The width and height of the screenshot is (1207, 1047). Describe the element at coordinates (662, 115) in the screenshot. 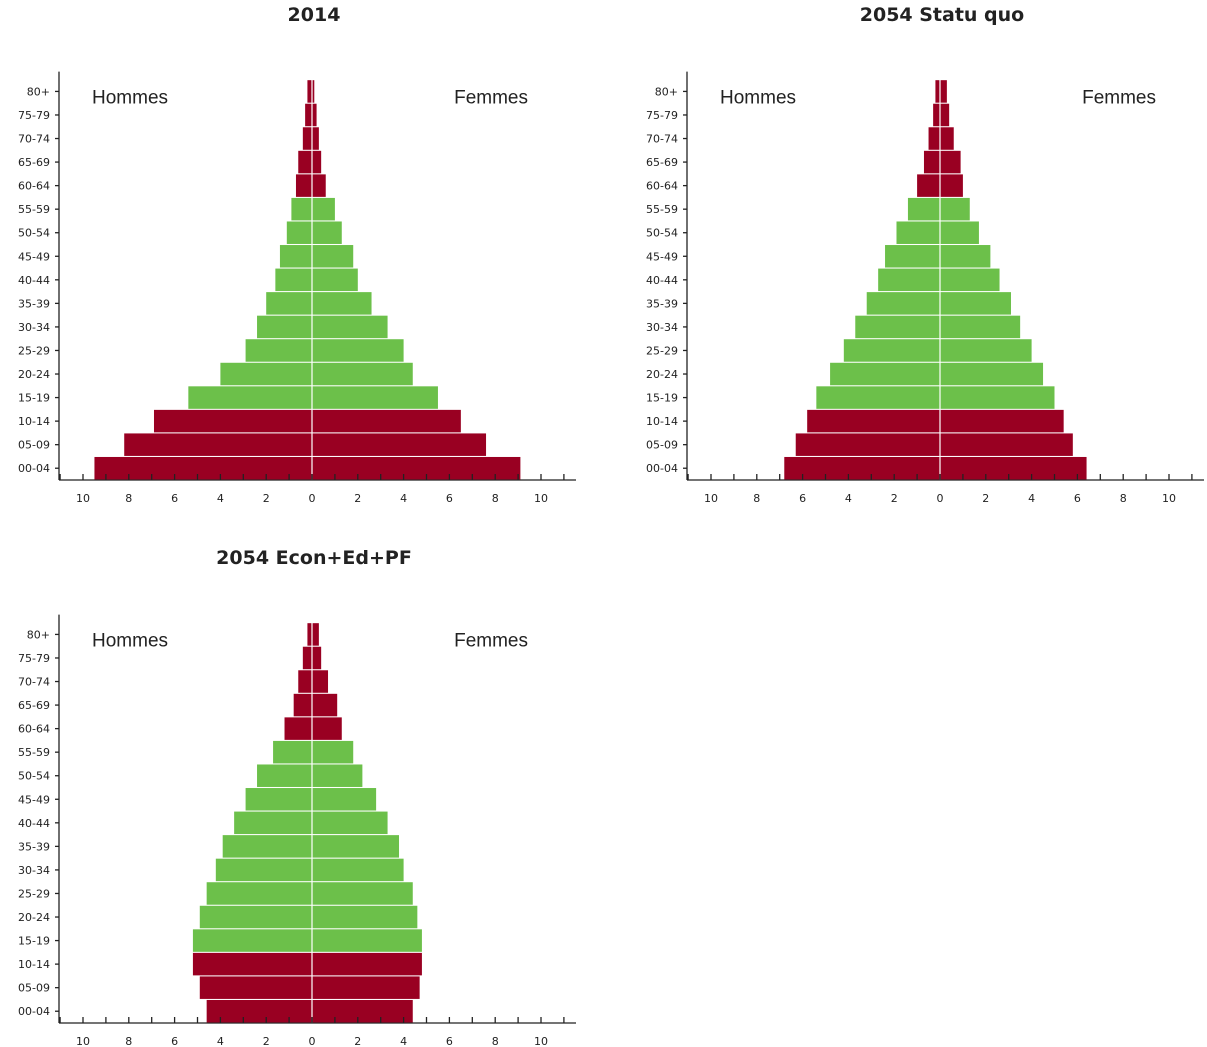

I see `age-group-label: 75-79` at that location.